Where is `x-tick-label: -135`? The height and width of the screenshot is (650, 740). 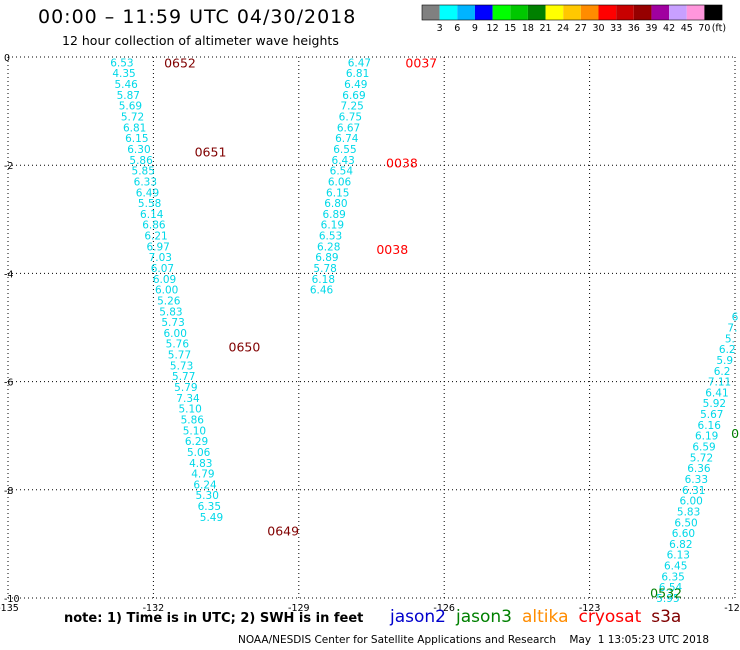
x-tick-label: -135 is located at coordinates (9, 608).